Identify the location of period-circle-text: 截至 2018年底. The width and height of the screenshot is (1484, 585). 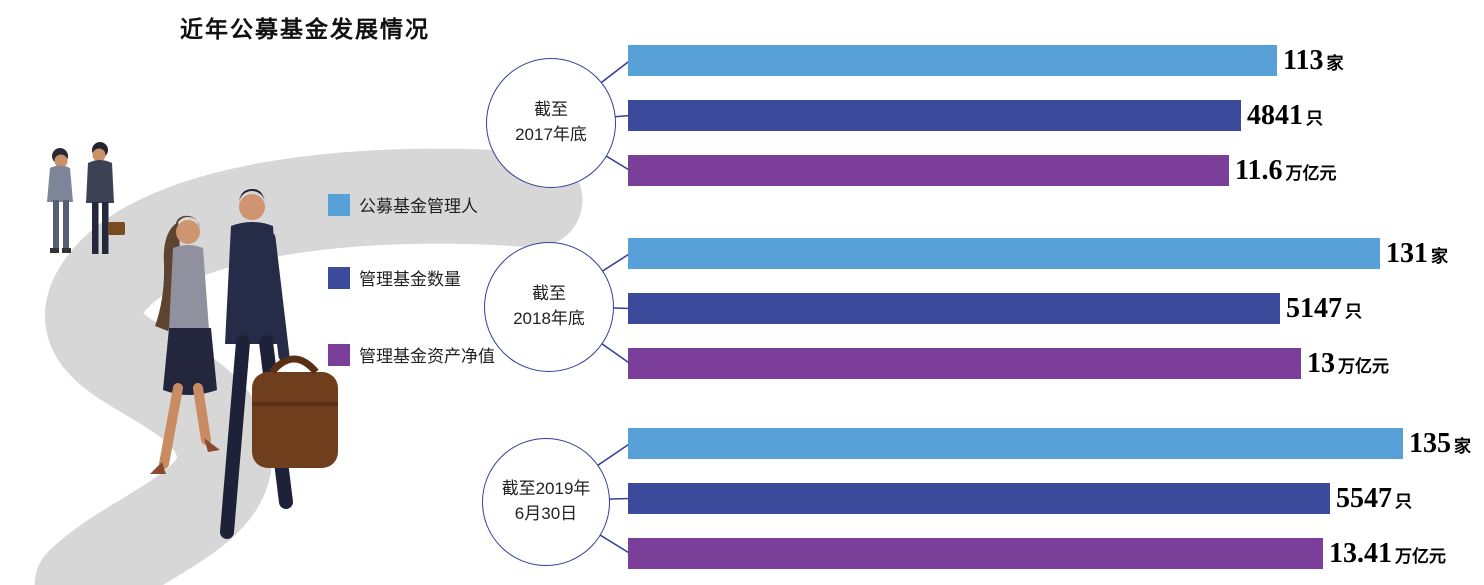
(549, 306).